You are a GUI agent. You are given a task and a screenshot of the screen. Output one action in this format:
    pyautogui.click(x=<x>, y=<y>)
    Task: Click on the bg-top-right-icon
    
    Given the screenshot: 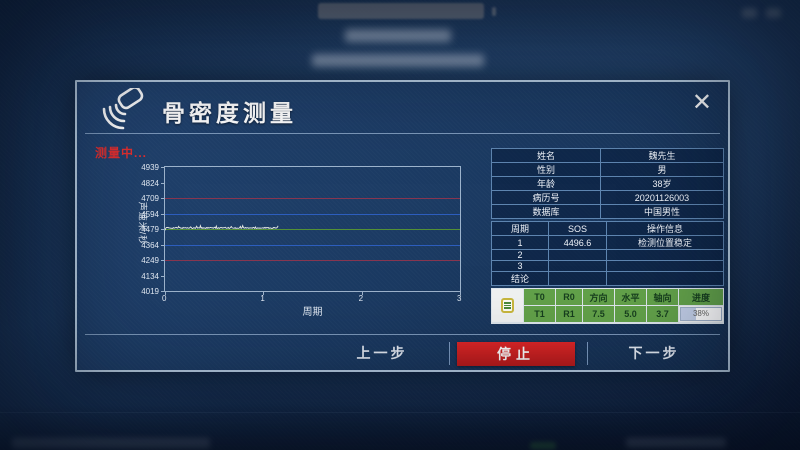 What is the action you would take?
    pyautogui.click(x=749, y=13)
    